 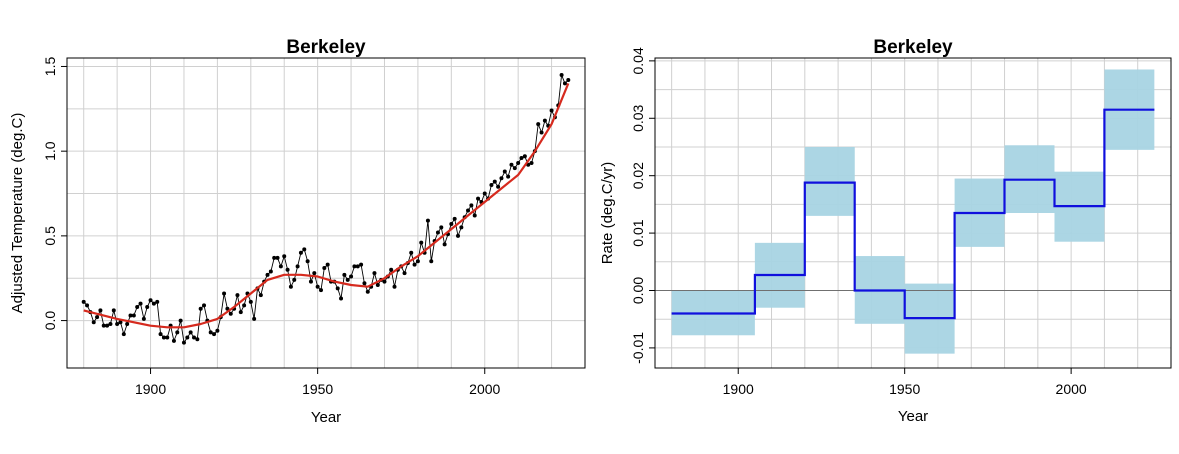 What do you see at coordinates (638, 348) in the screenshot?
I see `y-tick-label: -0.01` at bounding box center [638, 348].